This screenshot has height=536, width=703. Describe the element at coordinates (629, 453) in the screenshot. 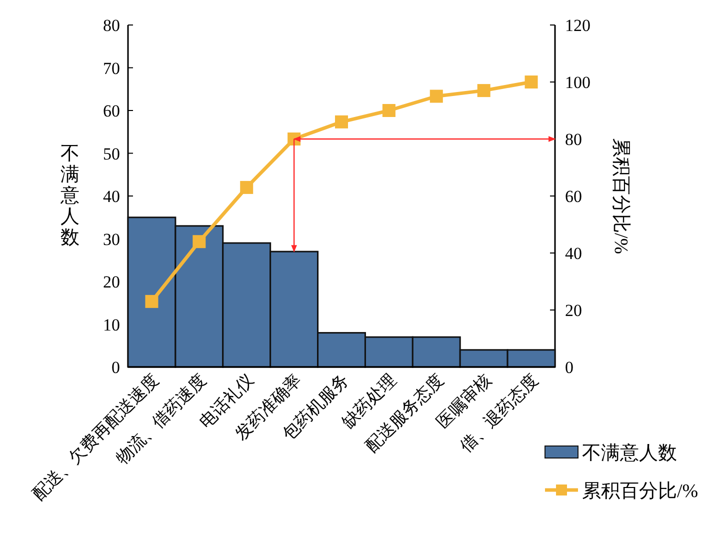

I see `legend-label: 不满意人数` at that location.